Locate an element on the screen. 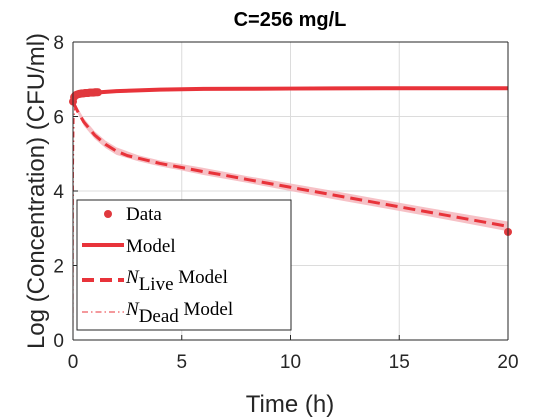 The image size is (560, 420). y-tick-labels: 0 2 4 6 8 is located at coordinates (58, 192).